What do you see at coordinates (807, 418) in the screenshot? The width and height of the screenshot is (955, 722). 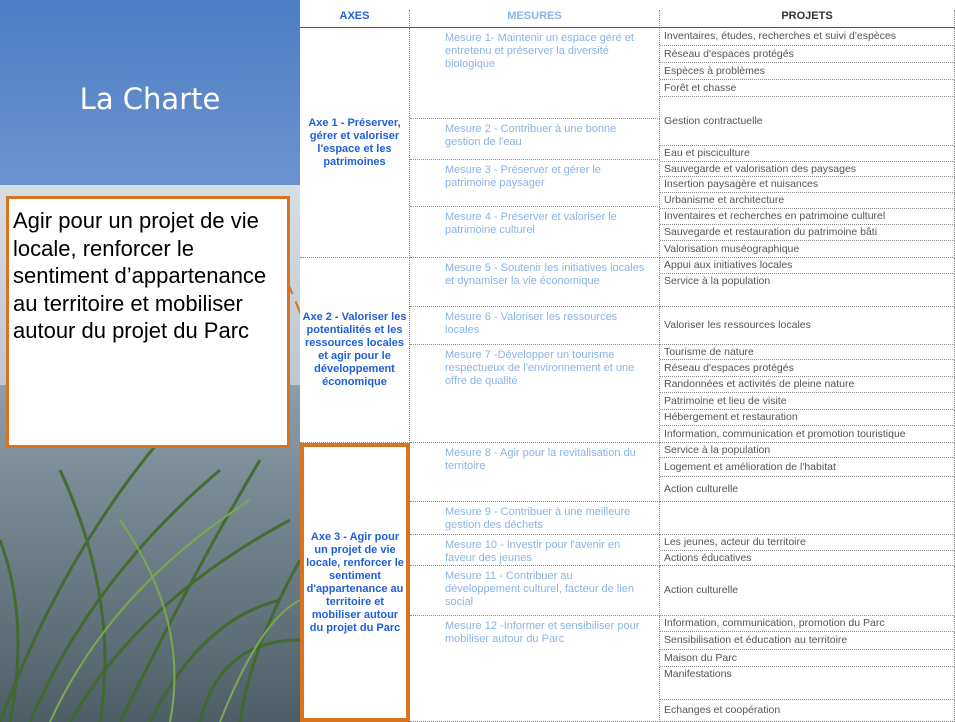 I see `project-cell: Hébergement et restauration` at bounding box center [807, 418].